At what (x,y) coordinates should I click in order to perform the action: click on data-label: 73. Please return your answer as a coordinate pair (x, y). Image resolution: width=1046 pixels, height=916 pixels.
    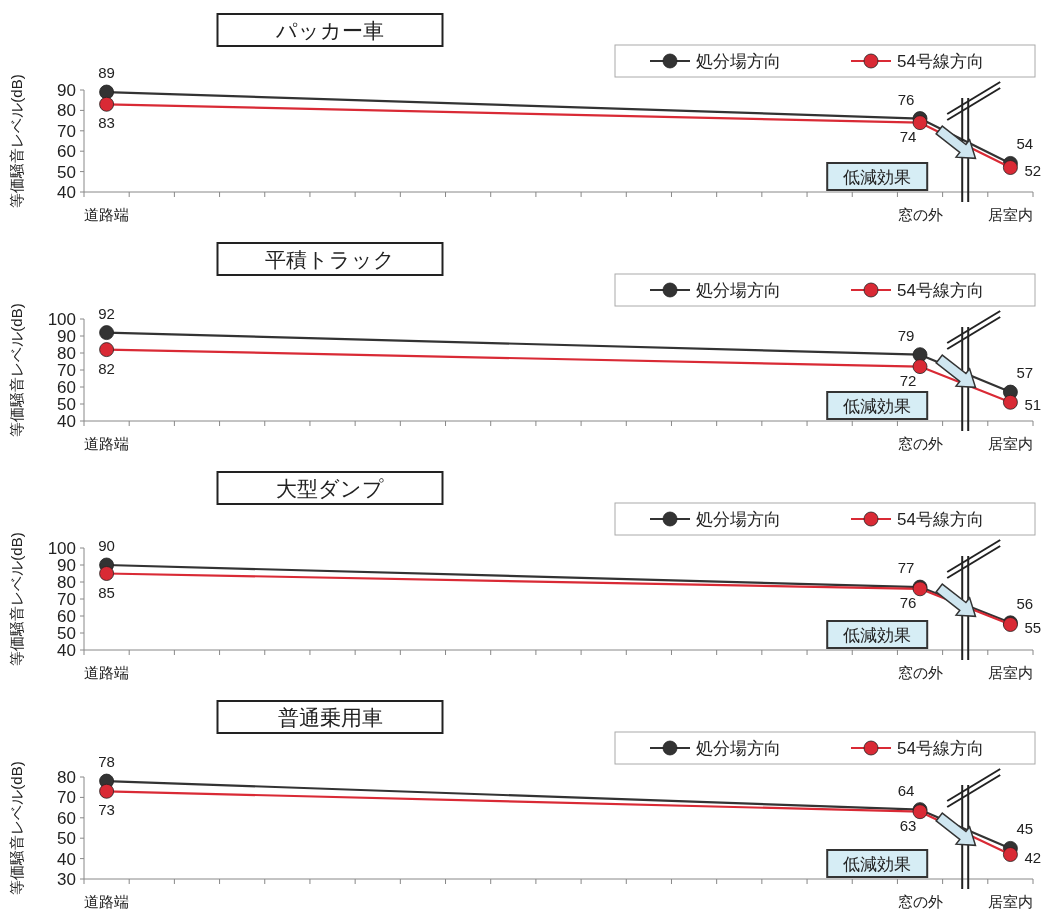
    Looking at the image, I should click on (106, 810).